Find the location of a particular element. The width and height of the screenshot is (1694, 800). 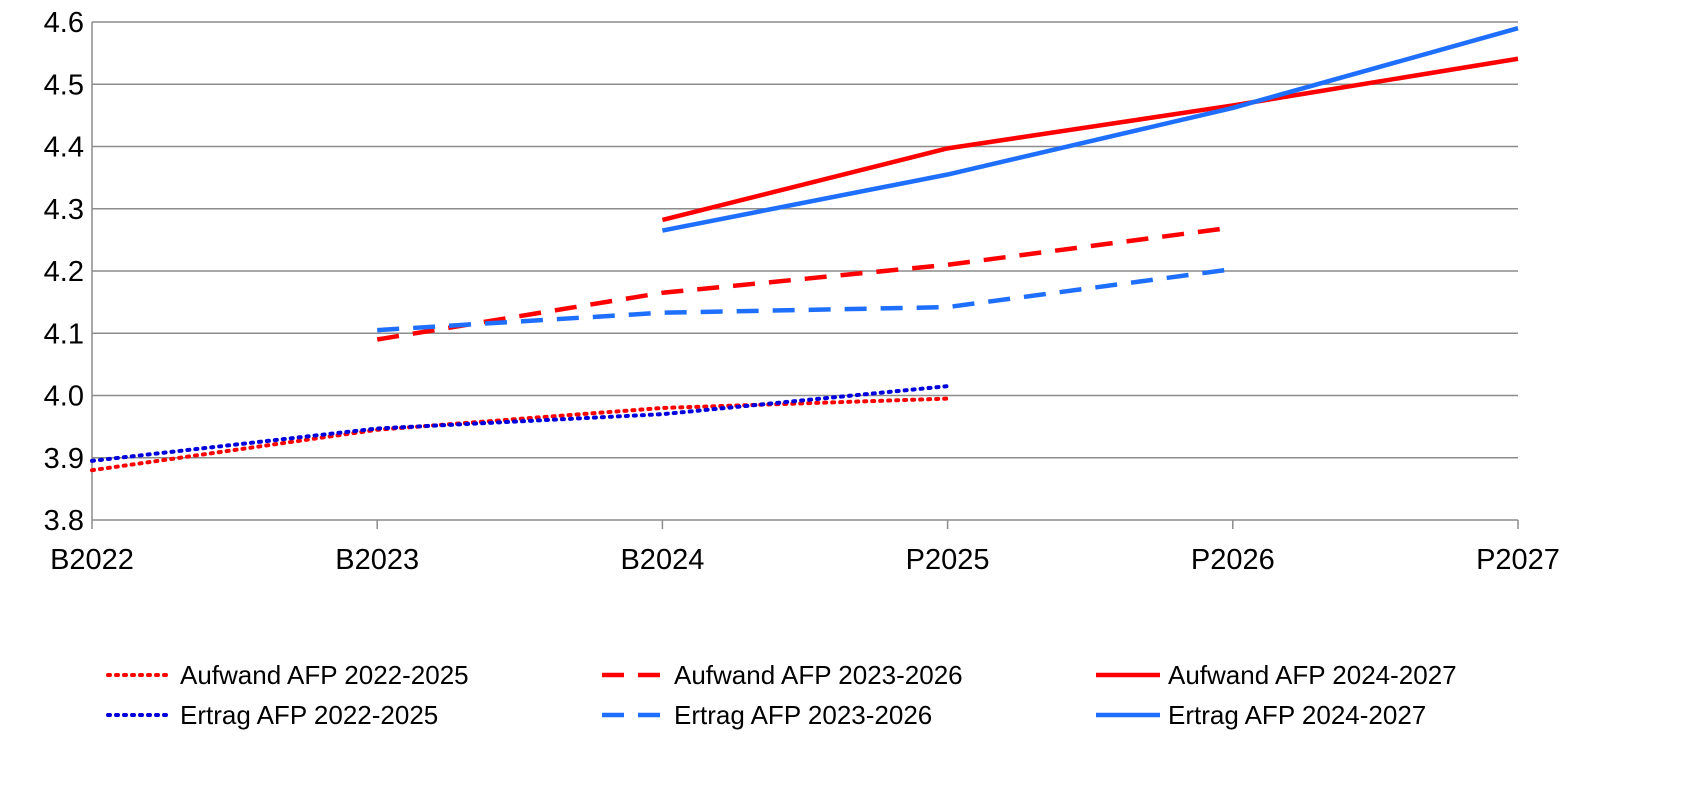

legend-label: Aufwand AFP 2022-2025 is located at coordinates (324, 675).